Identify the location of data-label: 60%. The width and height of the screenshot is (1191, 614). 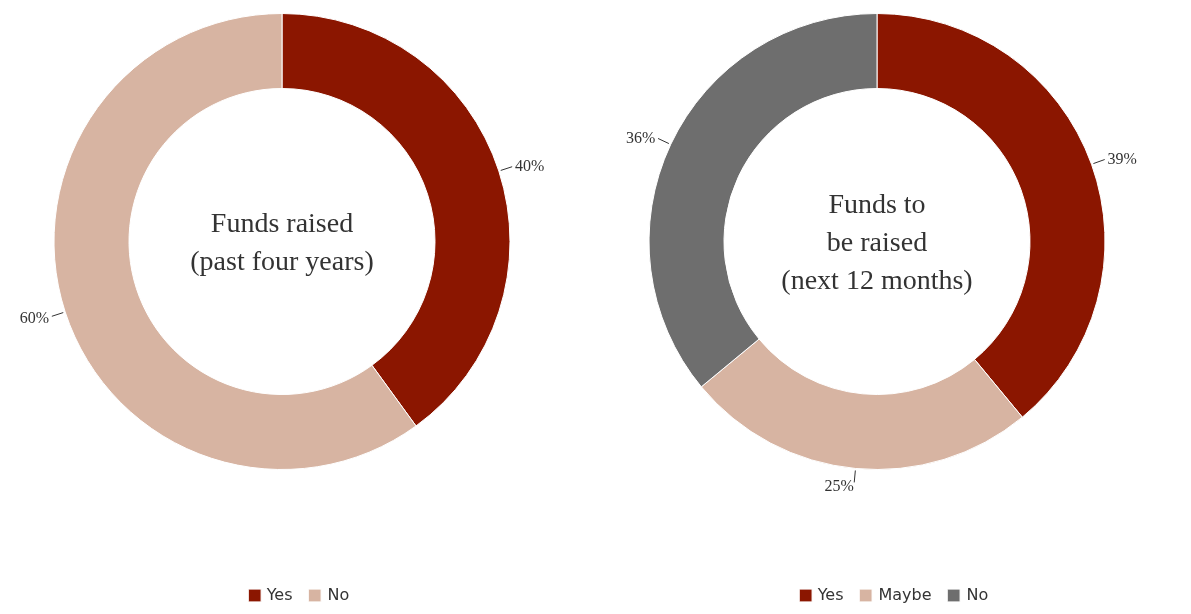
(34, 317).